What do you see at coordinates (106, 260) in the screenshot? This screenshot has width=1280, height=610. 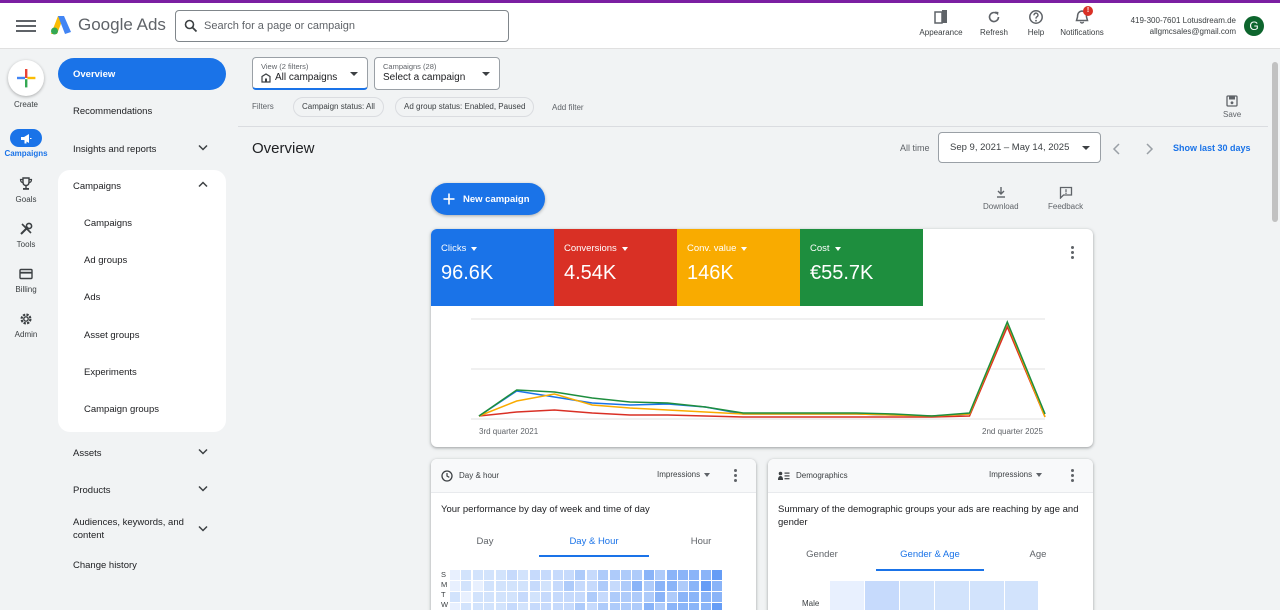 I see `sidebar-subitem-ad-groups: Ad groups` at bounding box center [106, 260].